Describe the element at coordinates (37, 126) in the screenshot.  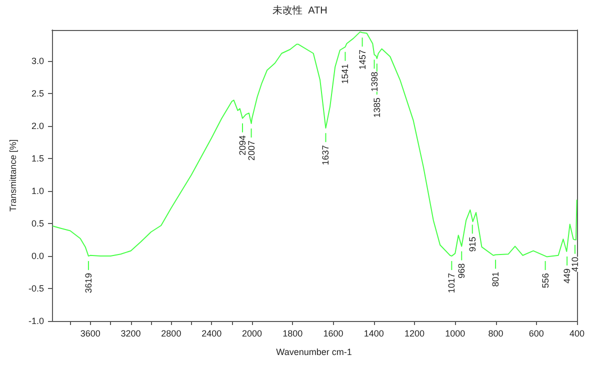
I see `y-tick-label: 2.0` at that location.